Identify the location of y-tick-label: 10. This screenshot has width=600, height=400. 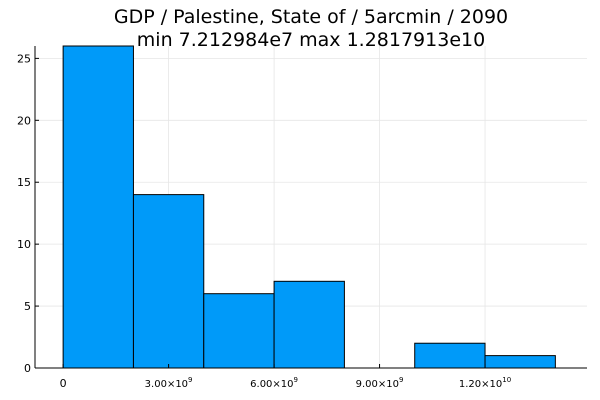
(24, 244).